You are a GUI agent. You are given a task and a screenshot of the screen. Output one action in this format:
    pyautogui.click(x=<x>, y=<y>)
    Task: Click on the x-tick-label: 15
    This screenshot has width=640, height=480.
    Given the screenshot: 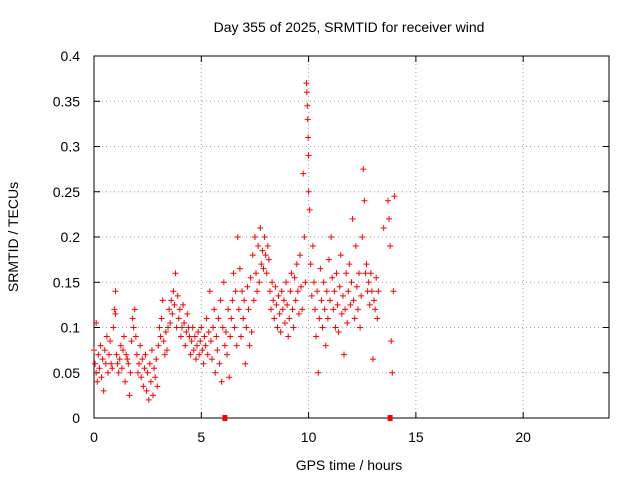 What is the action you would take?
    pyautogui.click(x=416, y=437)
    